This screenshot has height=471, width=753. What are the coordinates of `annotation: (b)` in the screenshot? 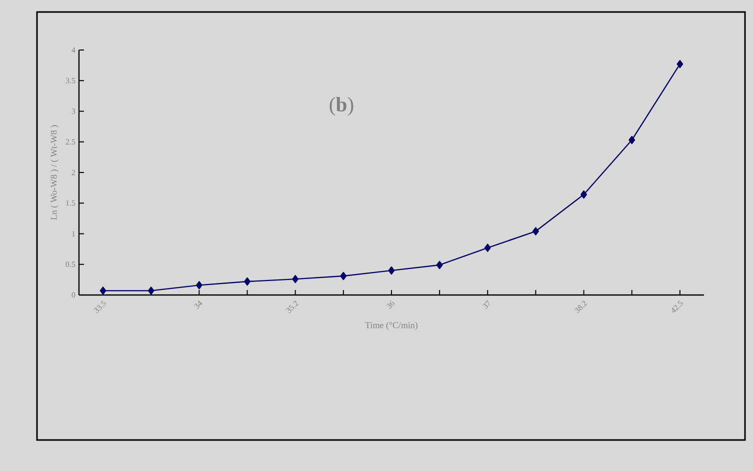 It's located at (342, 106).